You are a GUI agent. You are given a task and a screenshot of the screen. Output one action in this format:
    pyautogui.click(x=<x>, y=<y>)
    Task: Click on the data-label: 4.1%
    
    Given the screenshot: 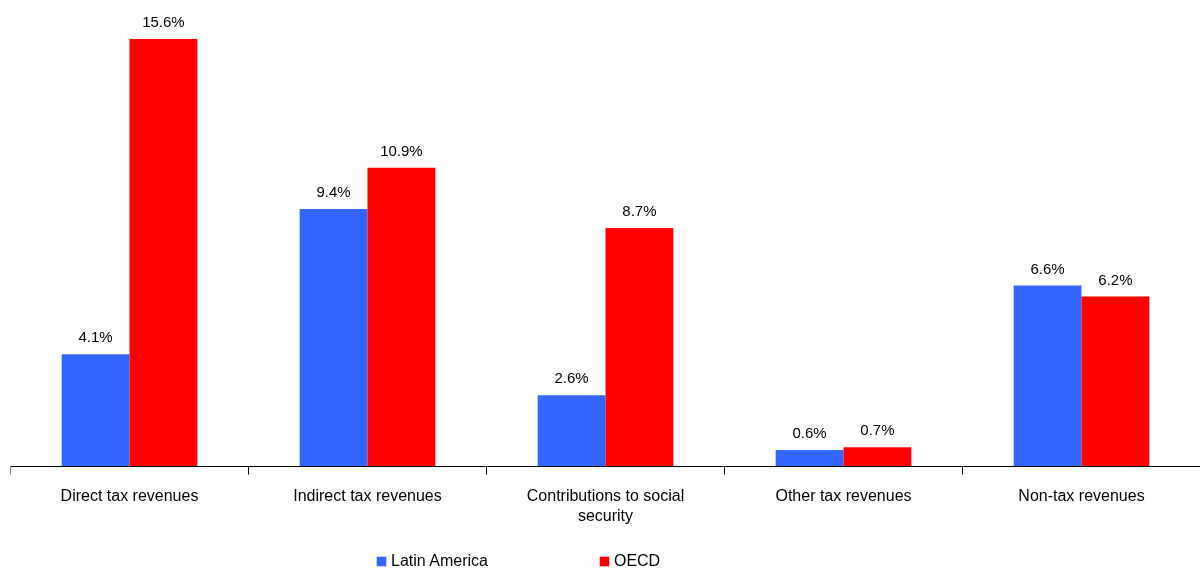 What is the action you would take?
    pyautogui.click(x=95, y=337)
    